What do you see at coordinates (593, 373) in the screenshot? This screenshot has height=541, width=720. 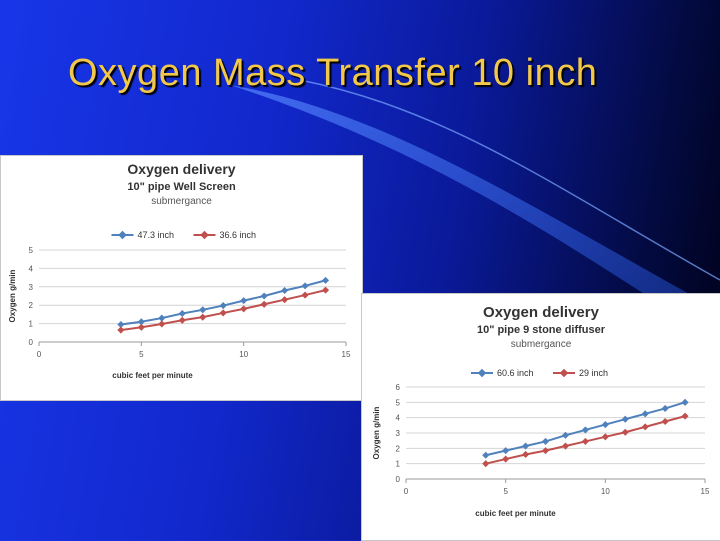 I see `legend-label: 29 inch` at bounding box center [593, 373].